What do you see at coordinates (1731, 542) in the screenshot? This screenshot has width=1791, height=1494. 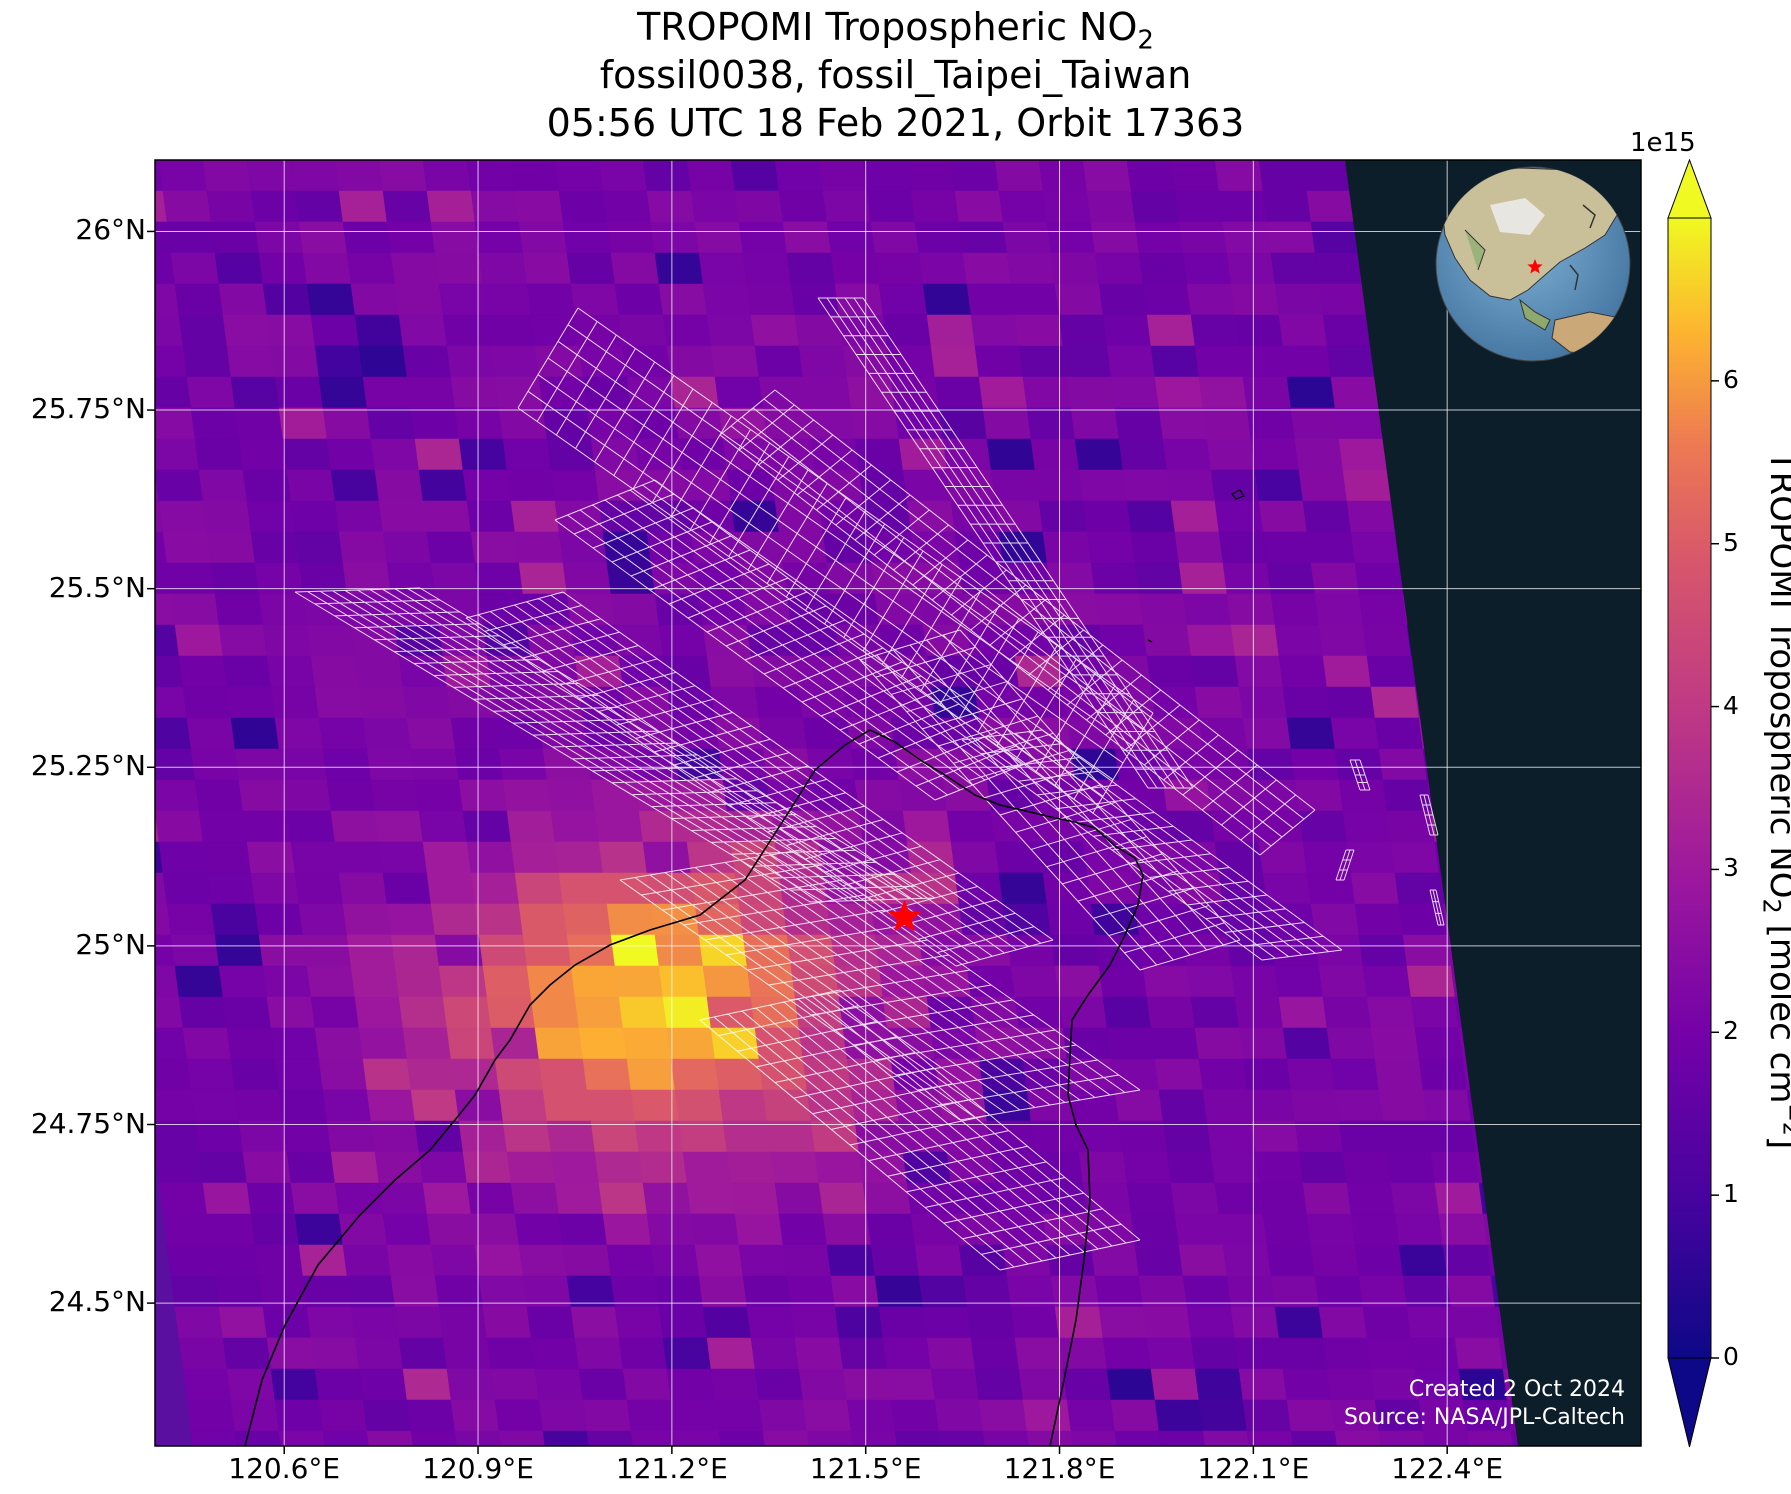 I see `colorbar-tick-label: 5` at bounding box center [1731, 542].